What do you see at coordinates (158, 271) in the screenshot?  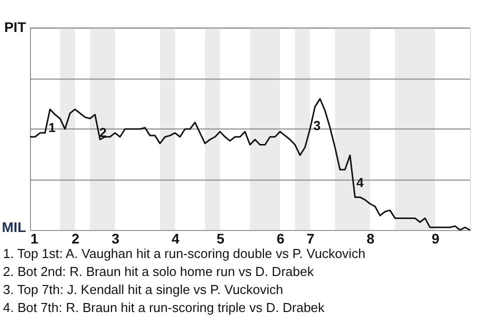 I see `text: 2. Bot 2nd: R. Braun hit a solo home run vs D. Drabek` at bounding box center [158, 271].